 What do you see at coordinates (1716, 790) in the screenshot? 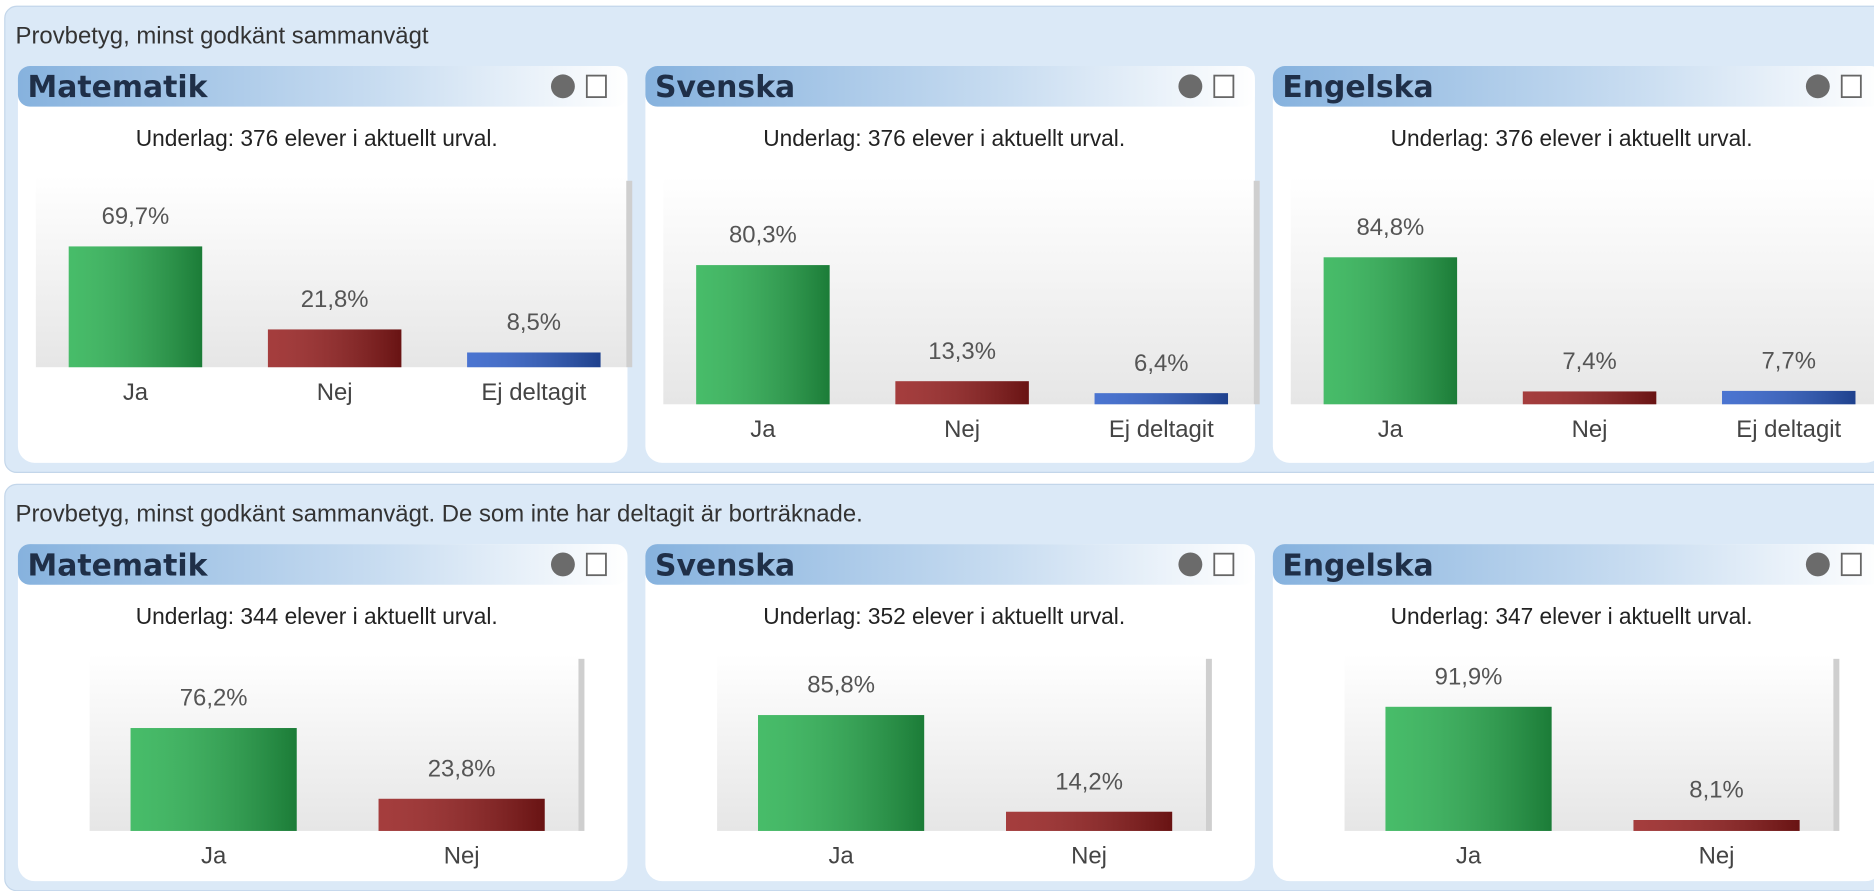
I see `value-label: 8,1%` at bounding box center [1716, 790].